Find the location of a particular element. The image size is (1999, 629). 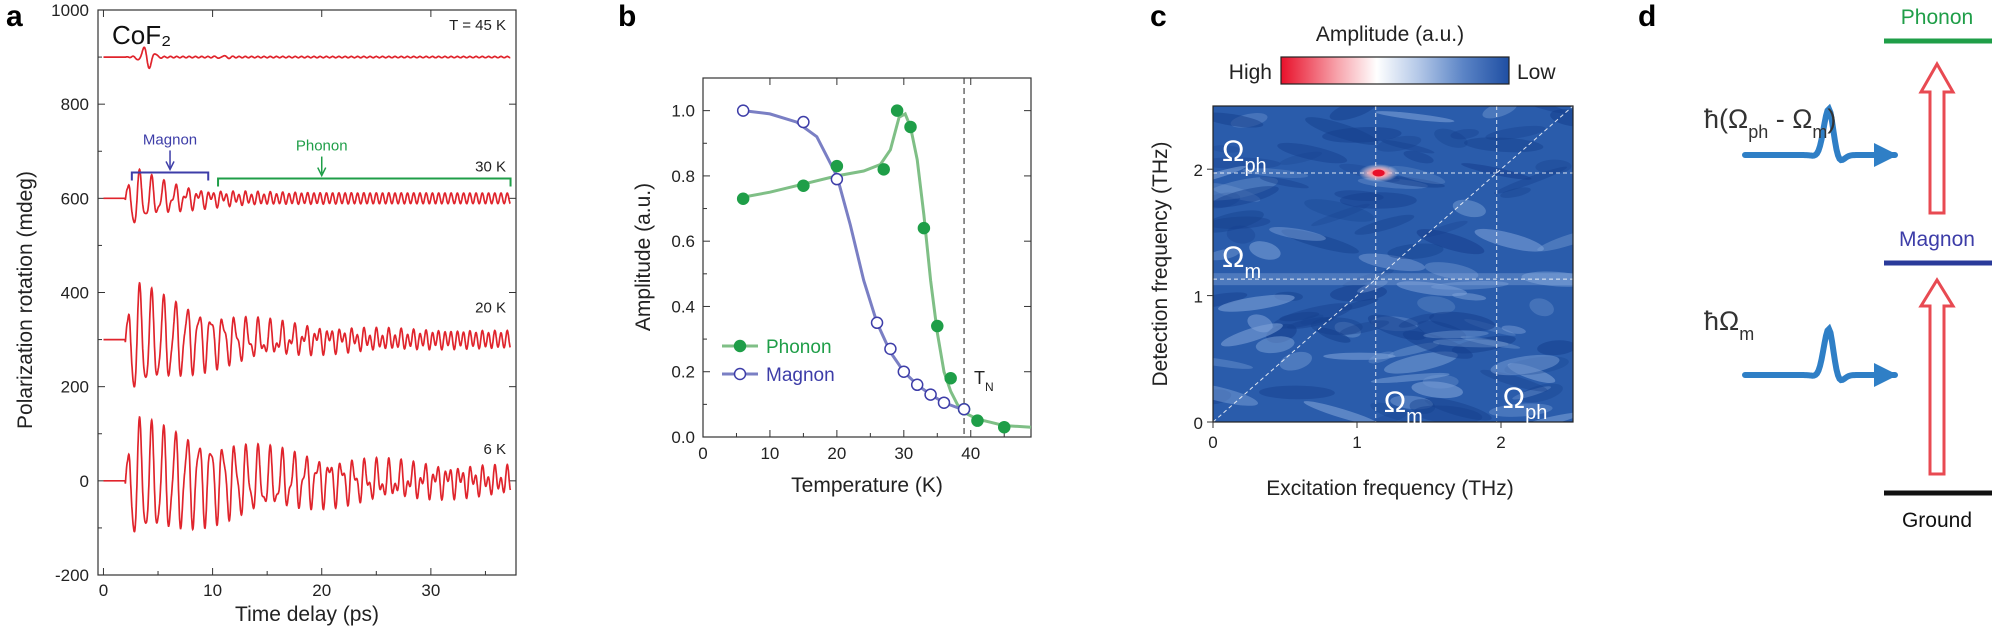

y-tick-label: 0.0 is located at coordinates (683, 437).